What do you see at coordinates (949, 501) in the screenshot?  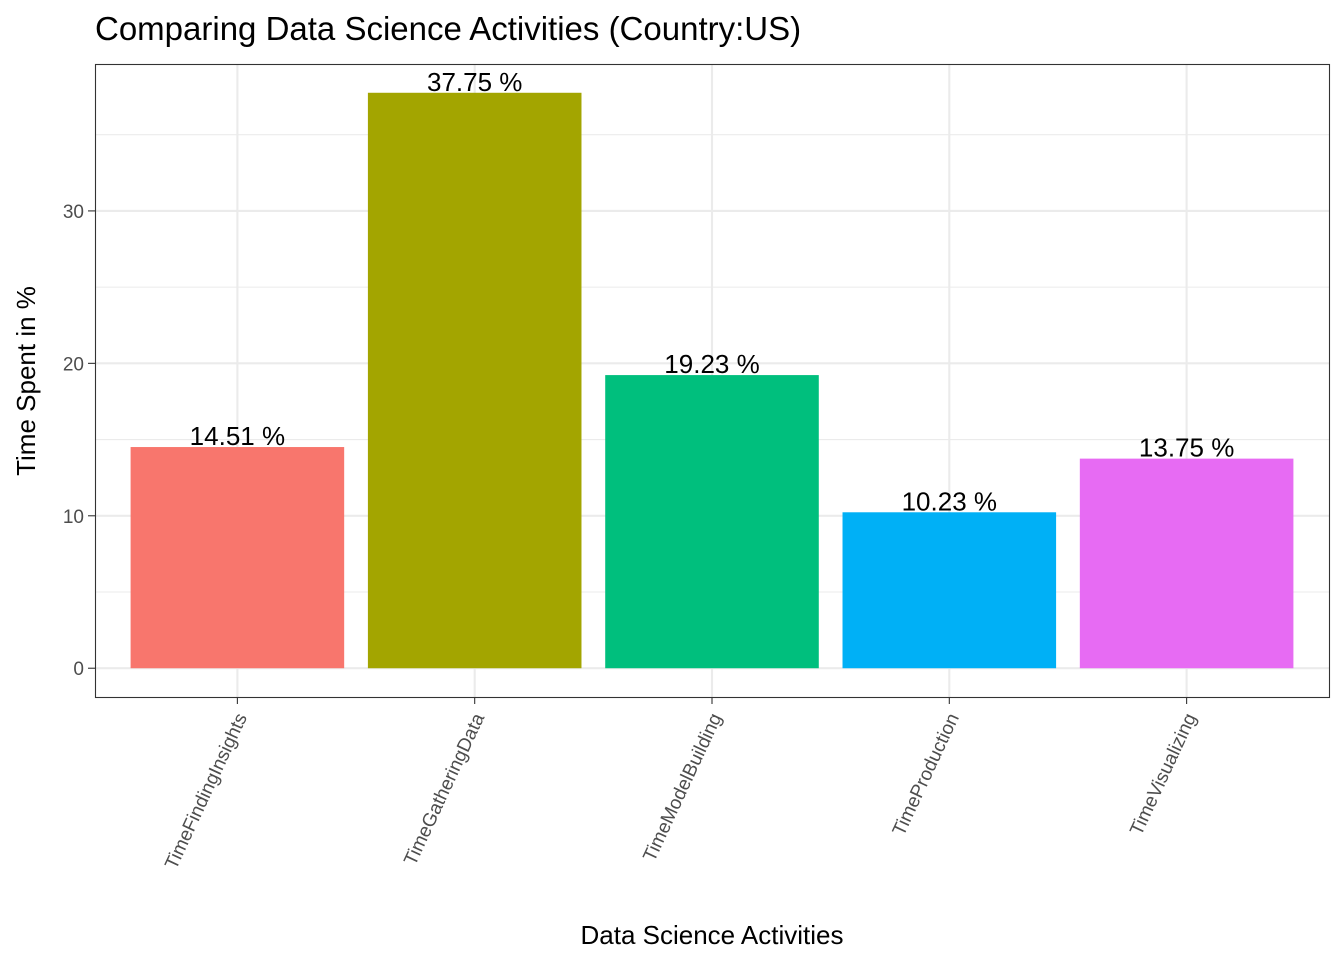 I see `data-label-TimeProduction: 10.23 %` at bounding box center [949, 501].